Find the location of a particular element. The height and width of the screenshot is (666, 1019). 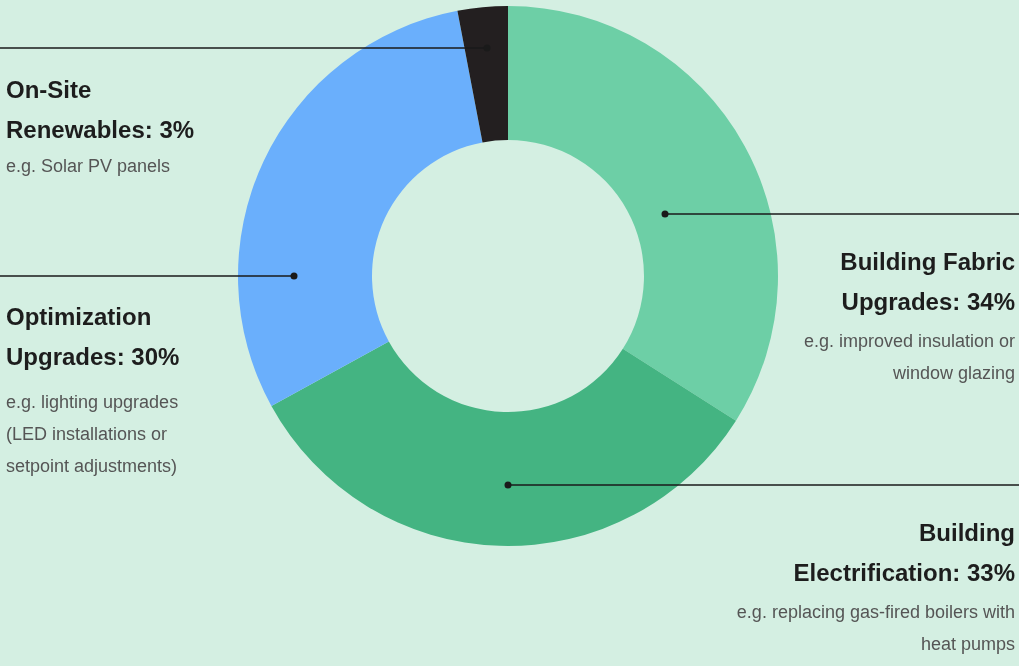

text: e.g. replacing gas-fired boilers with heat pumps is located at coordinates (875, 628).